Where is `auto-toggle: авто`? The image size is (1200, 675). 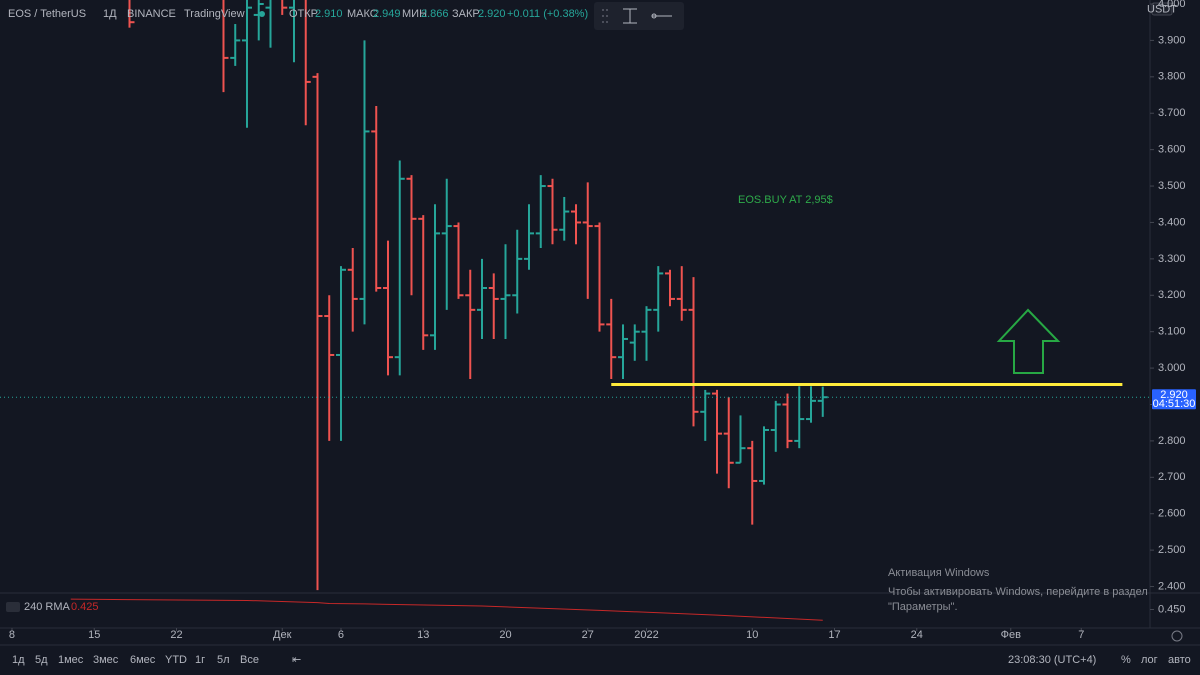
auto-toggle: авто is located at coordinates (1179, 660).